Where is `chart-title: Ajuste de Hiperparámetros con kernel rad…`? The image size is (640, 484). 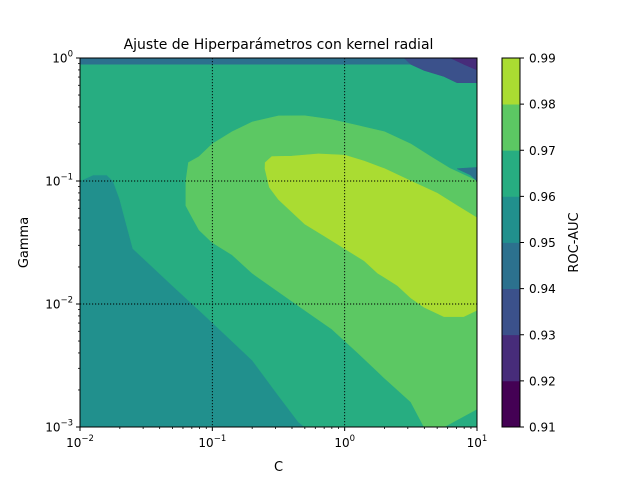
chart-title: Ajuste de Hiperparámetros con kernel rad… is located at coordinates (279, 45).